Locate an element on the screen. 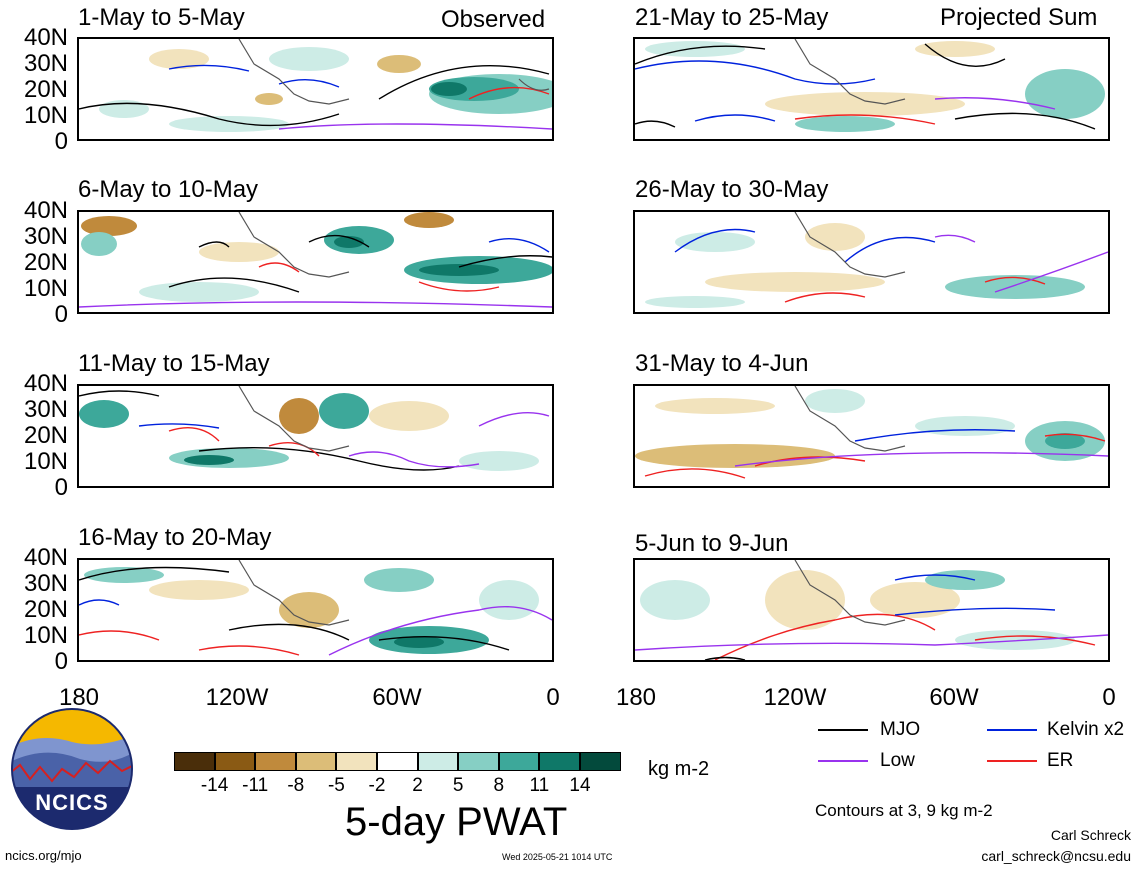 The height and width of the screenshot is (871, 1135). legend-label-er: ER is located at coordinates (1060, 760).